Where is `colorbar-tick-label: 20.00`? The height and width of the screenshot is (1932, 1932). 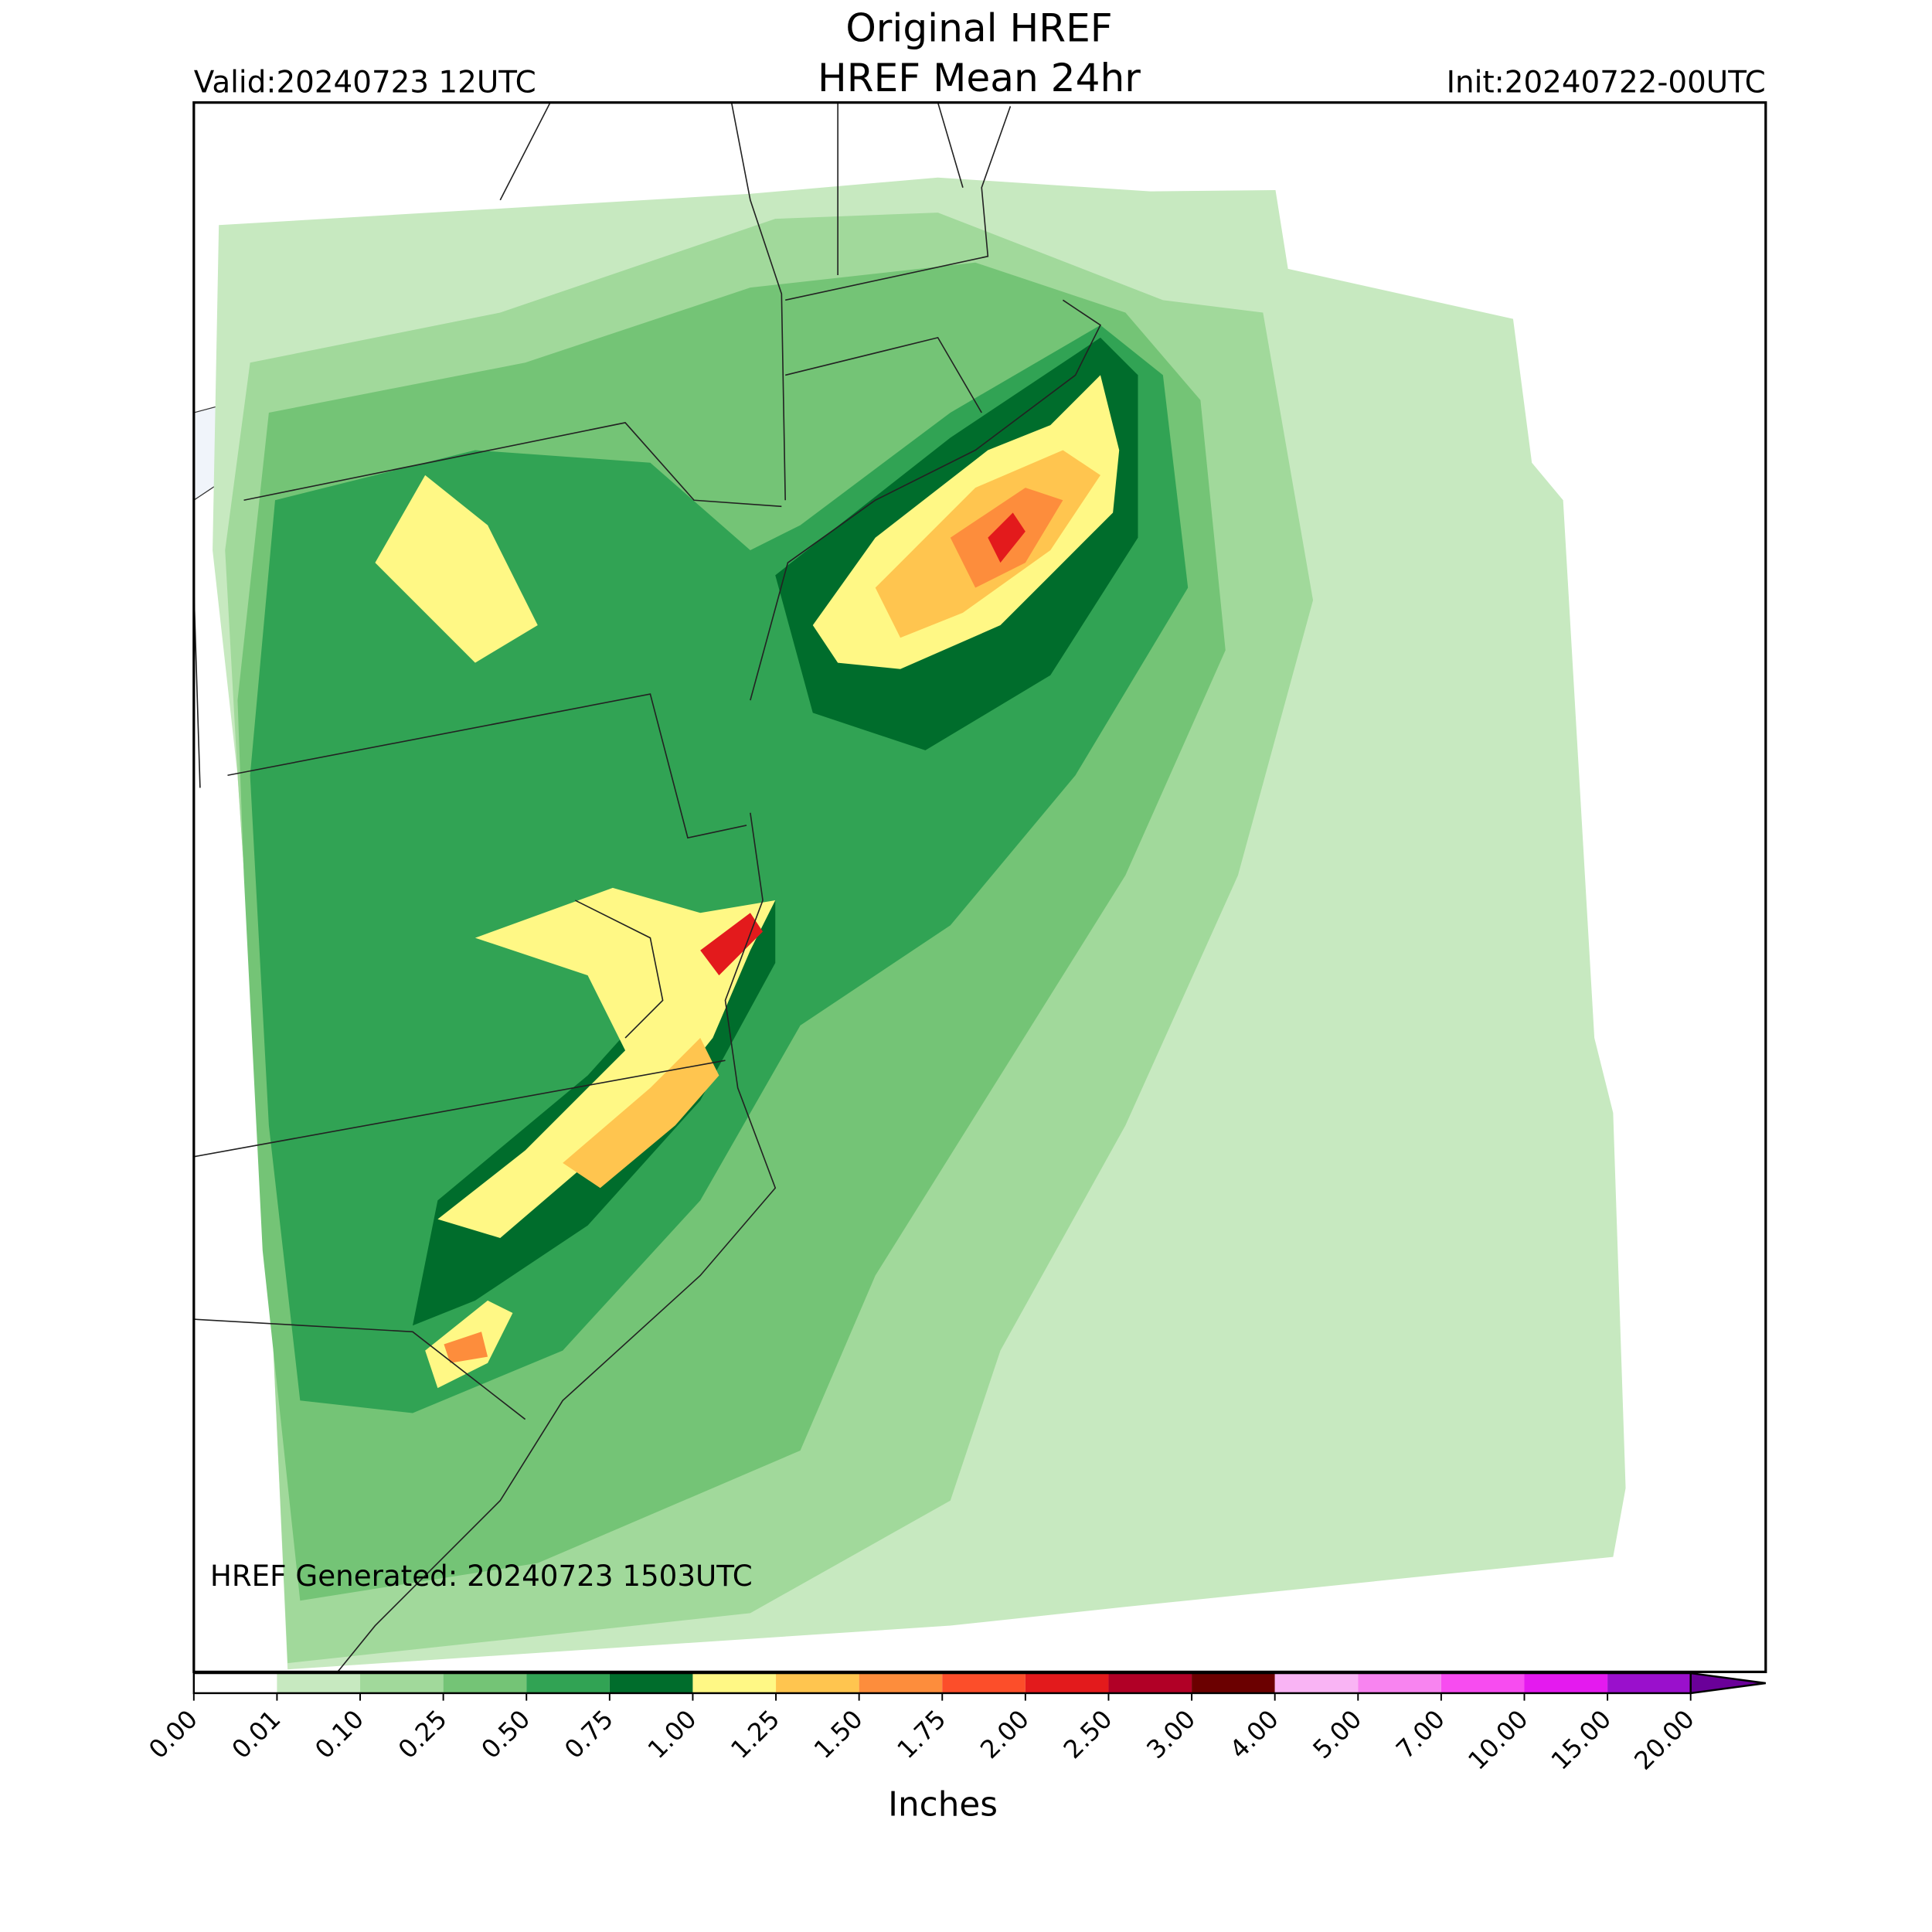
colorbar-tick-label: 20.00 is located at coordinates (1664, 1740).